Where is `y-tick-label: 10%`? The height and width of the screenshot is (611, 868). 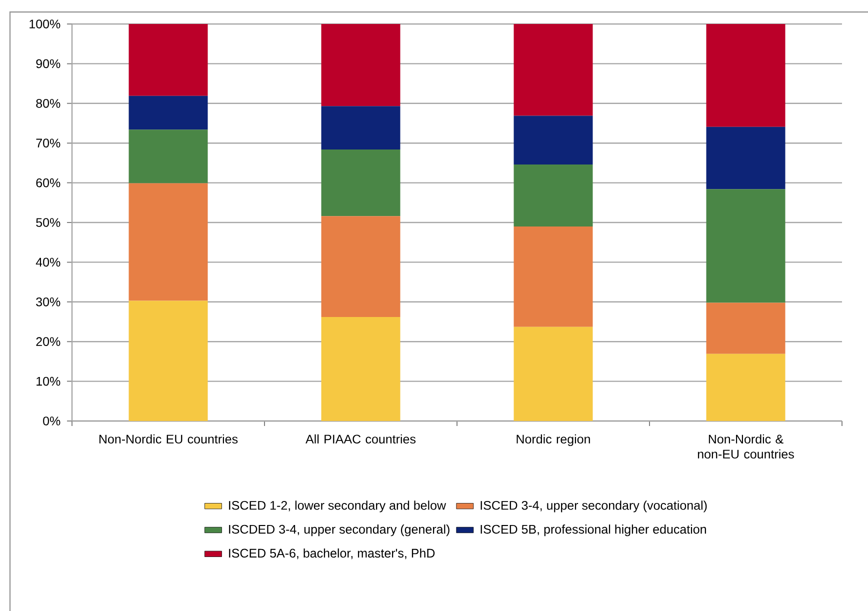
y-tick-label: 10% is located at coordinates (48, 381).